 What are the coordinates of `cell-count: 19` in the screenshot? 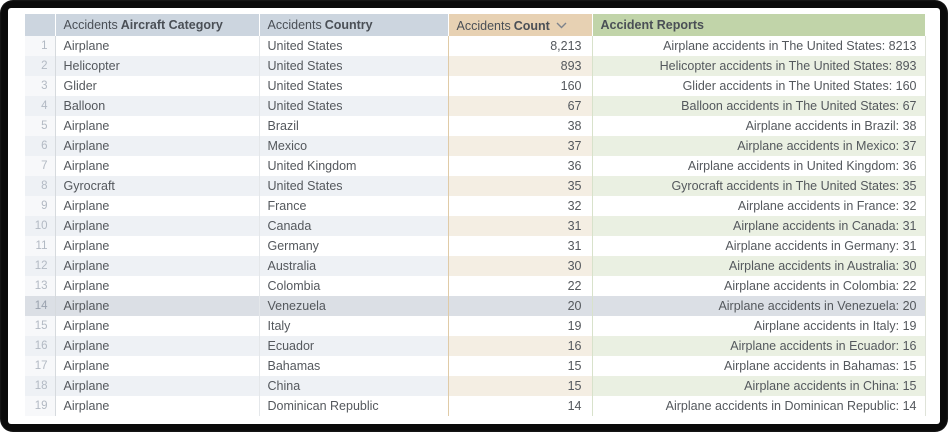 It's located at (520, 326).